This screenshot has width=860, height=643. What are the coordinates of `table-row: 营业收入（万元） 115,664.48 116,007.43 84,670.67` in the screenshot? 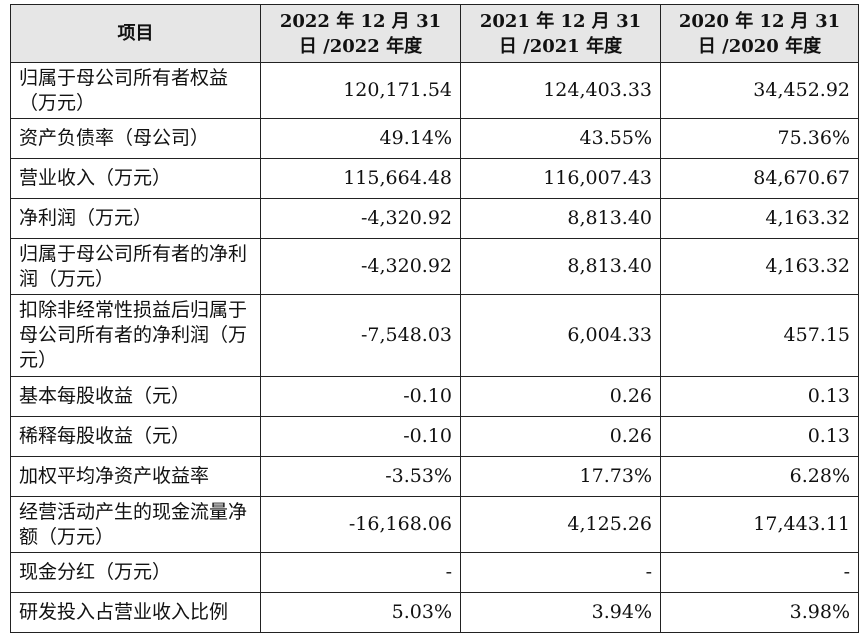 It's located at (434, 178).